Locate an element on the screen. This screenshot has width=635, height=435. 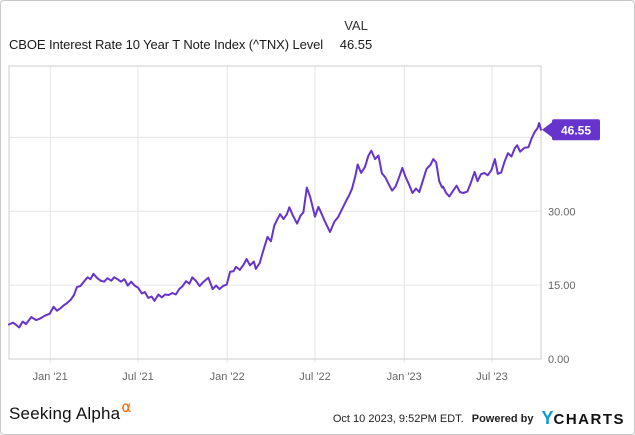
seeking-alpha-logo: Seeking Alphaα is located at coordinates (70, 411).